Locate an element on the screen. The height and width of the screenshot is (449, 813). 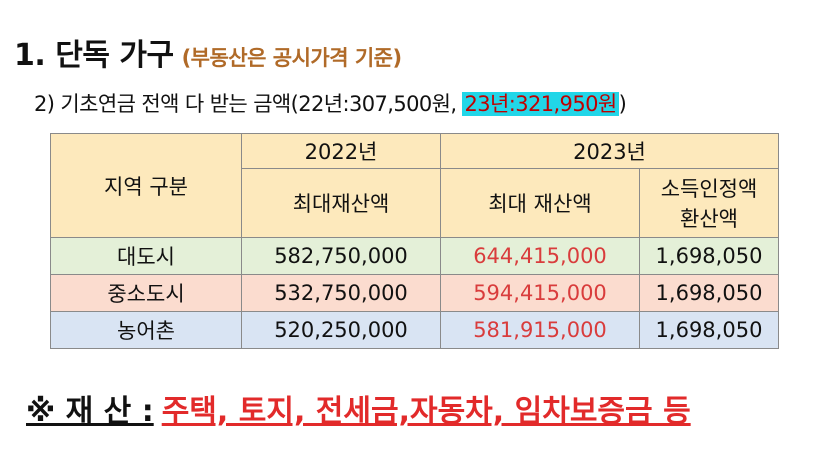
cell-value-2023: 644,415,000 is located at coordinates (540, 256).